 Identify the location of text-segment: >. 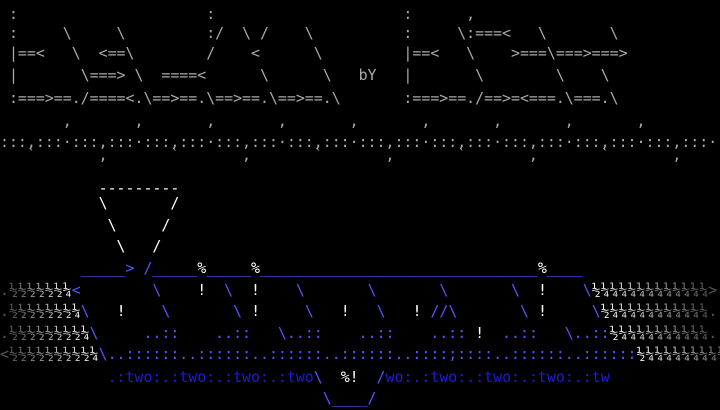
(713, 290).